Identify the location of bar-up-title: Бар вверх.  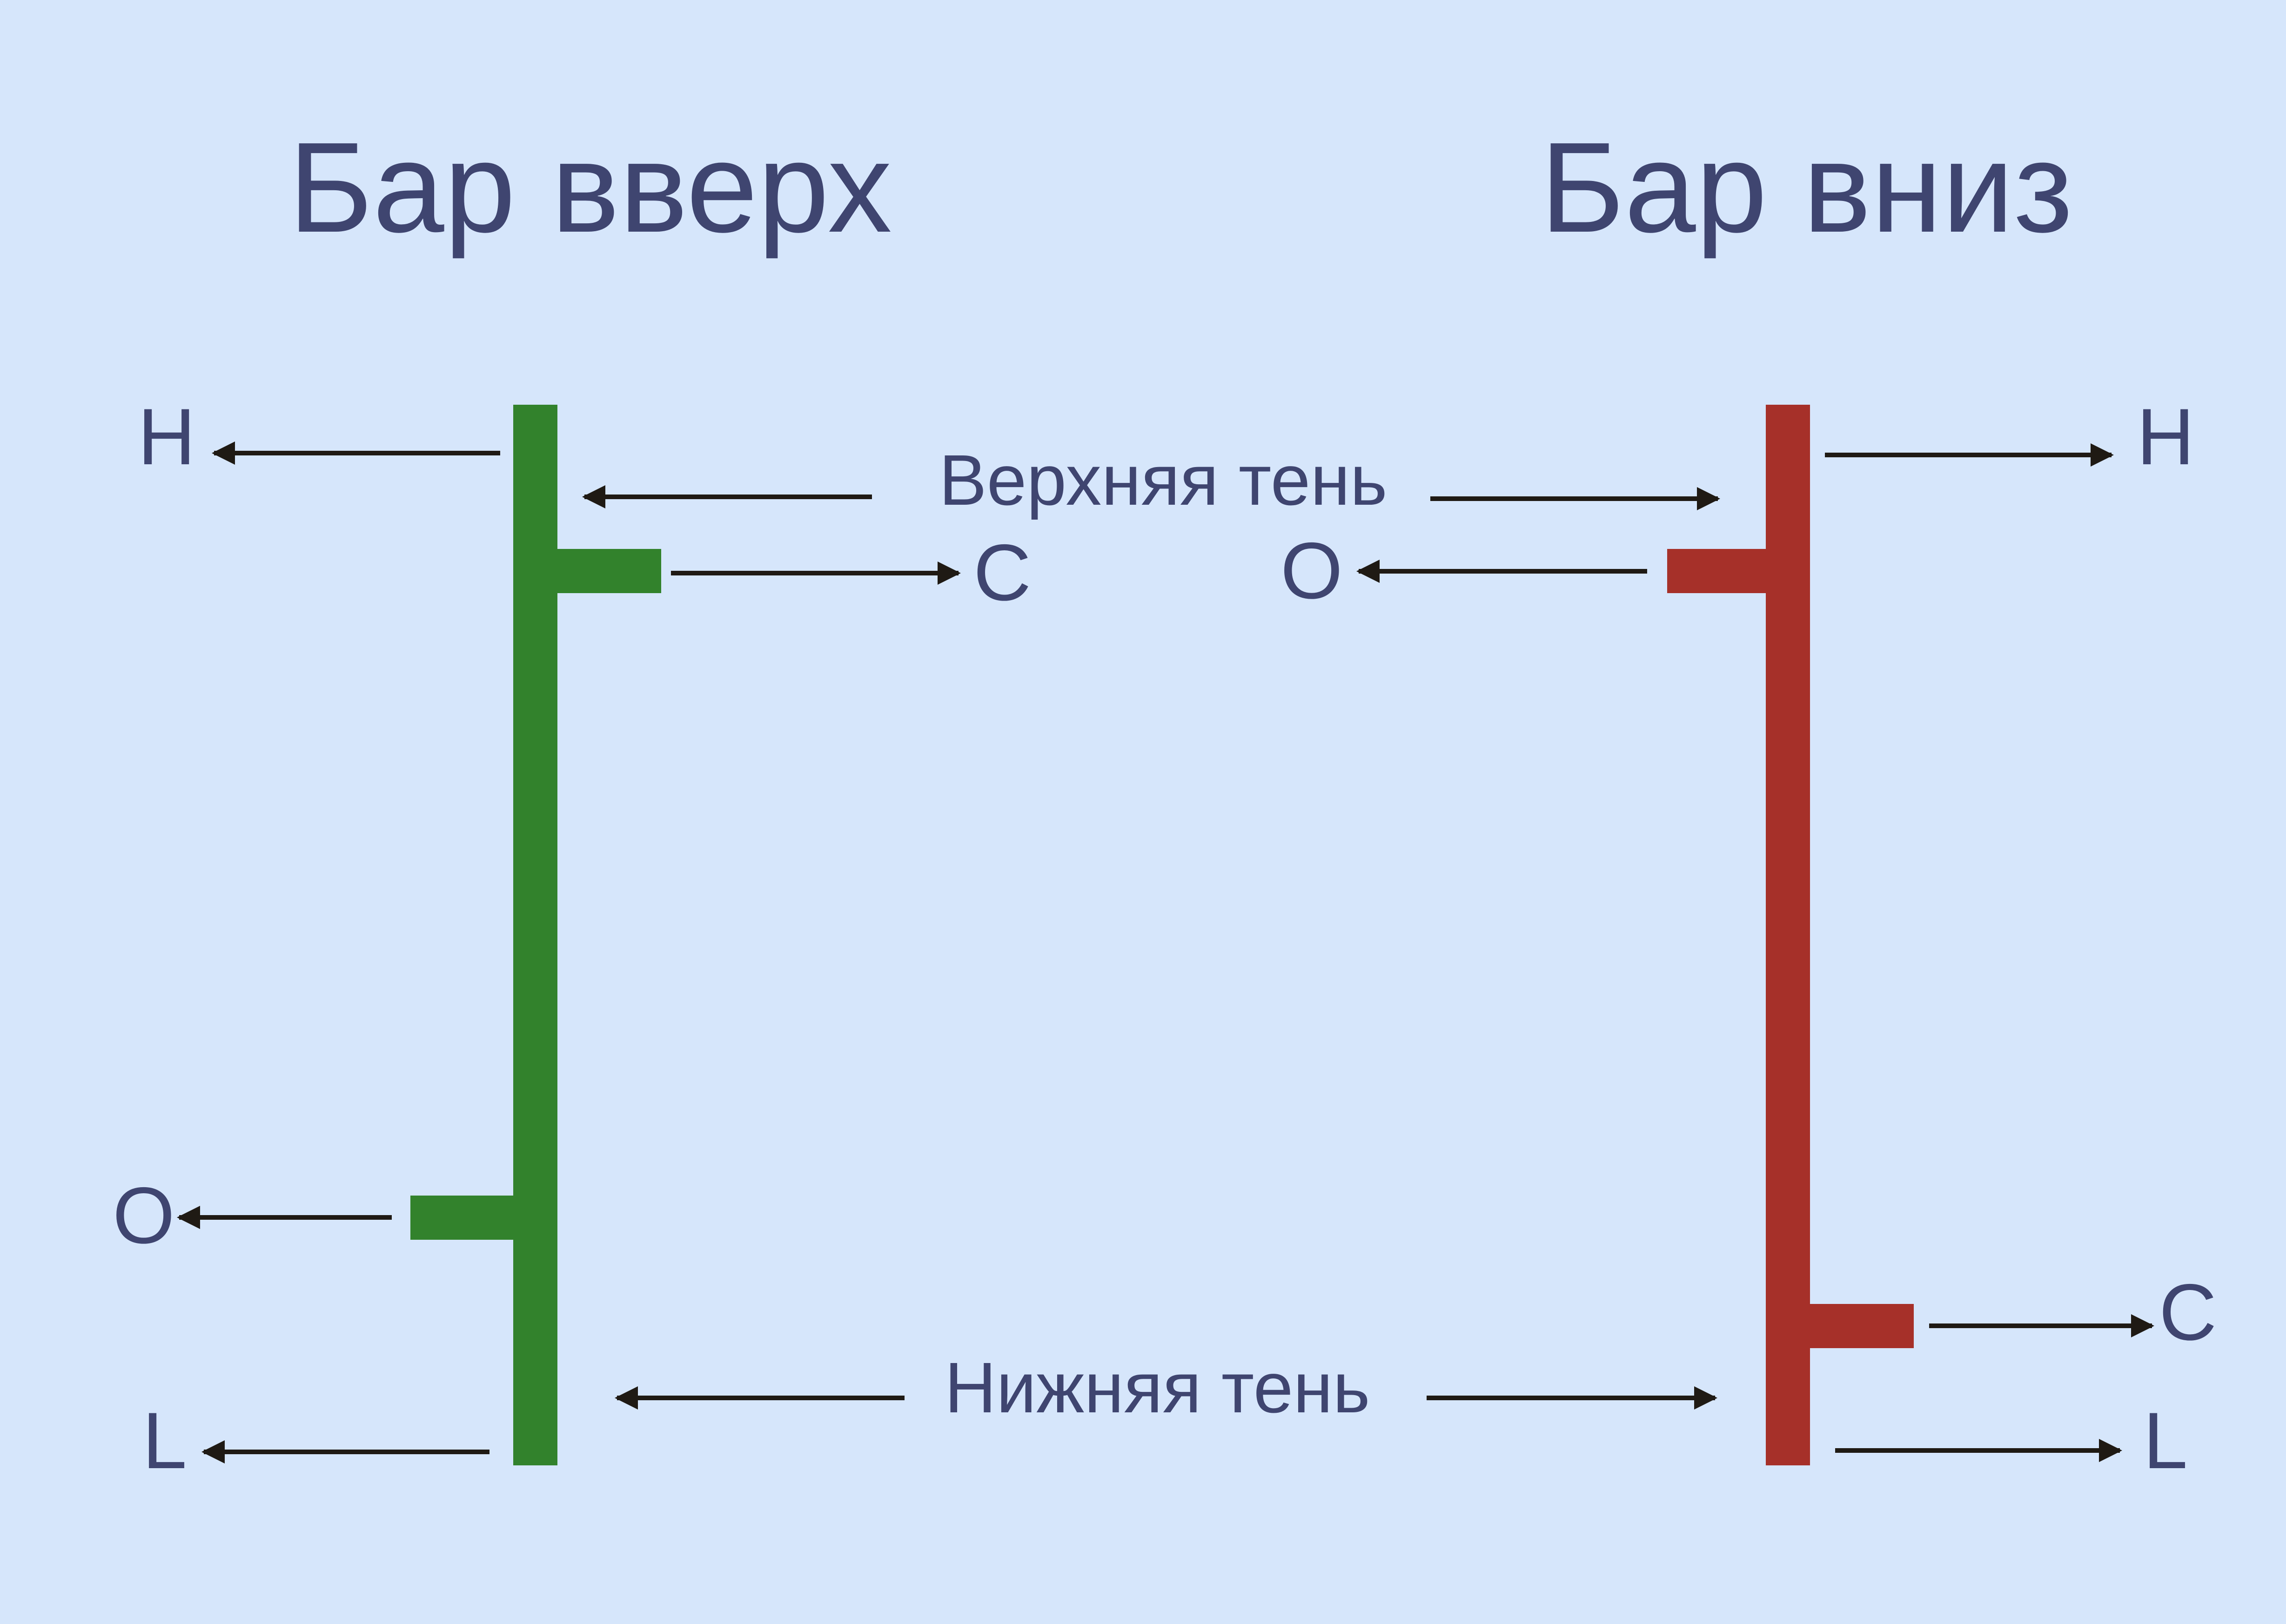
(590, 188).